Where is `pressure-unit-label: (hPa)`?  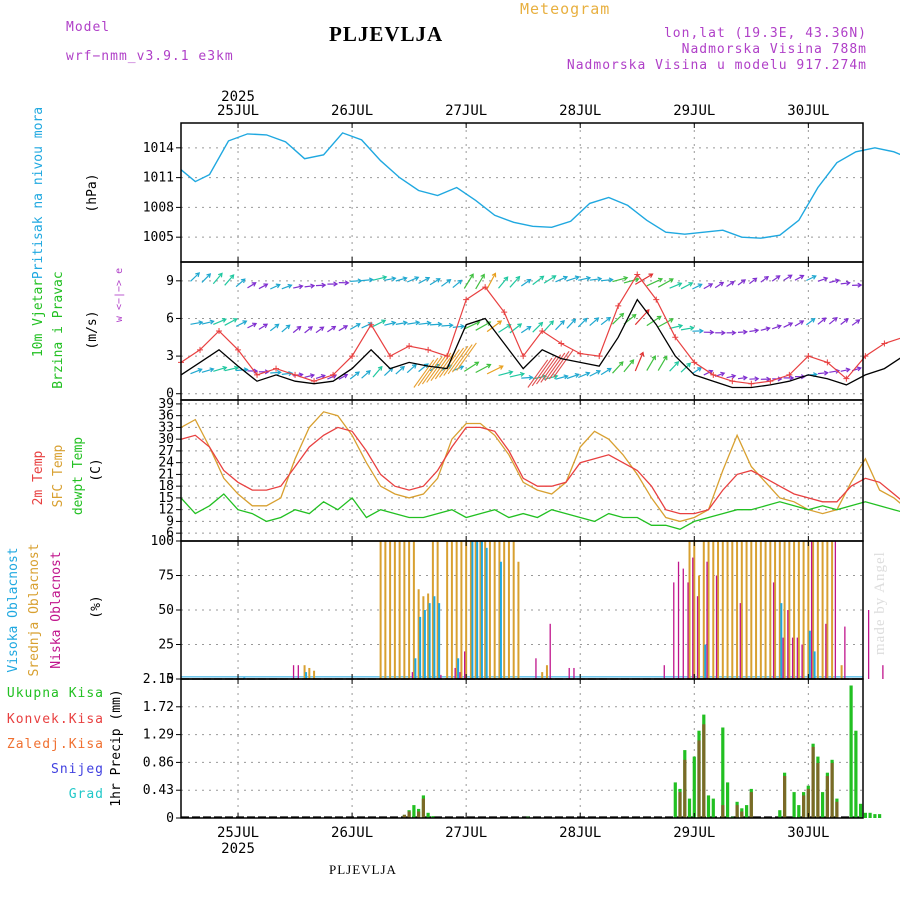 pressure-unit-label: (hPa) is located at coordinates (92, 192).